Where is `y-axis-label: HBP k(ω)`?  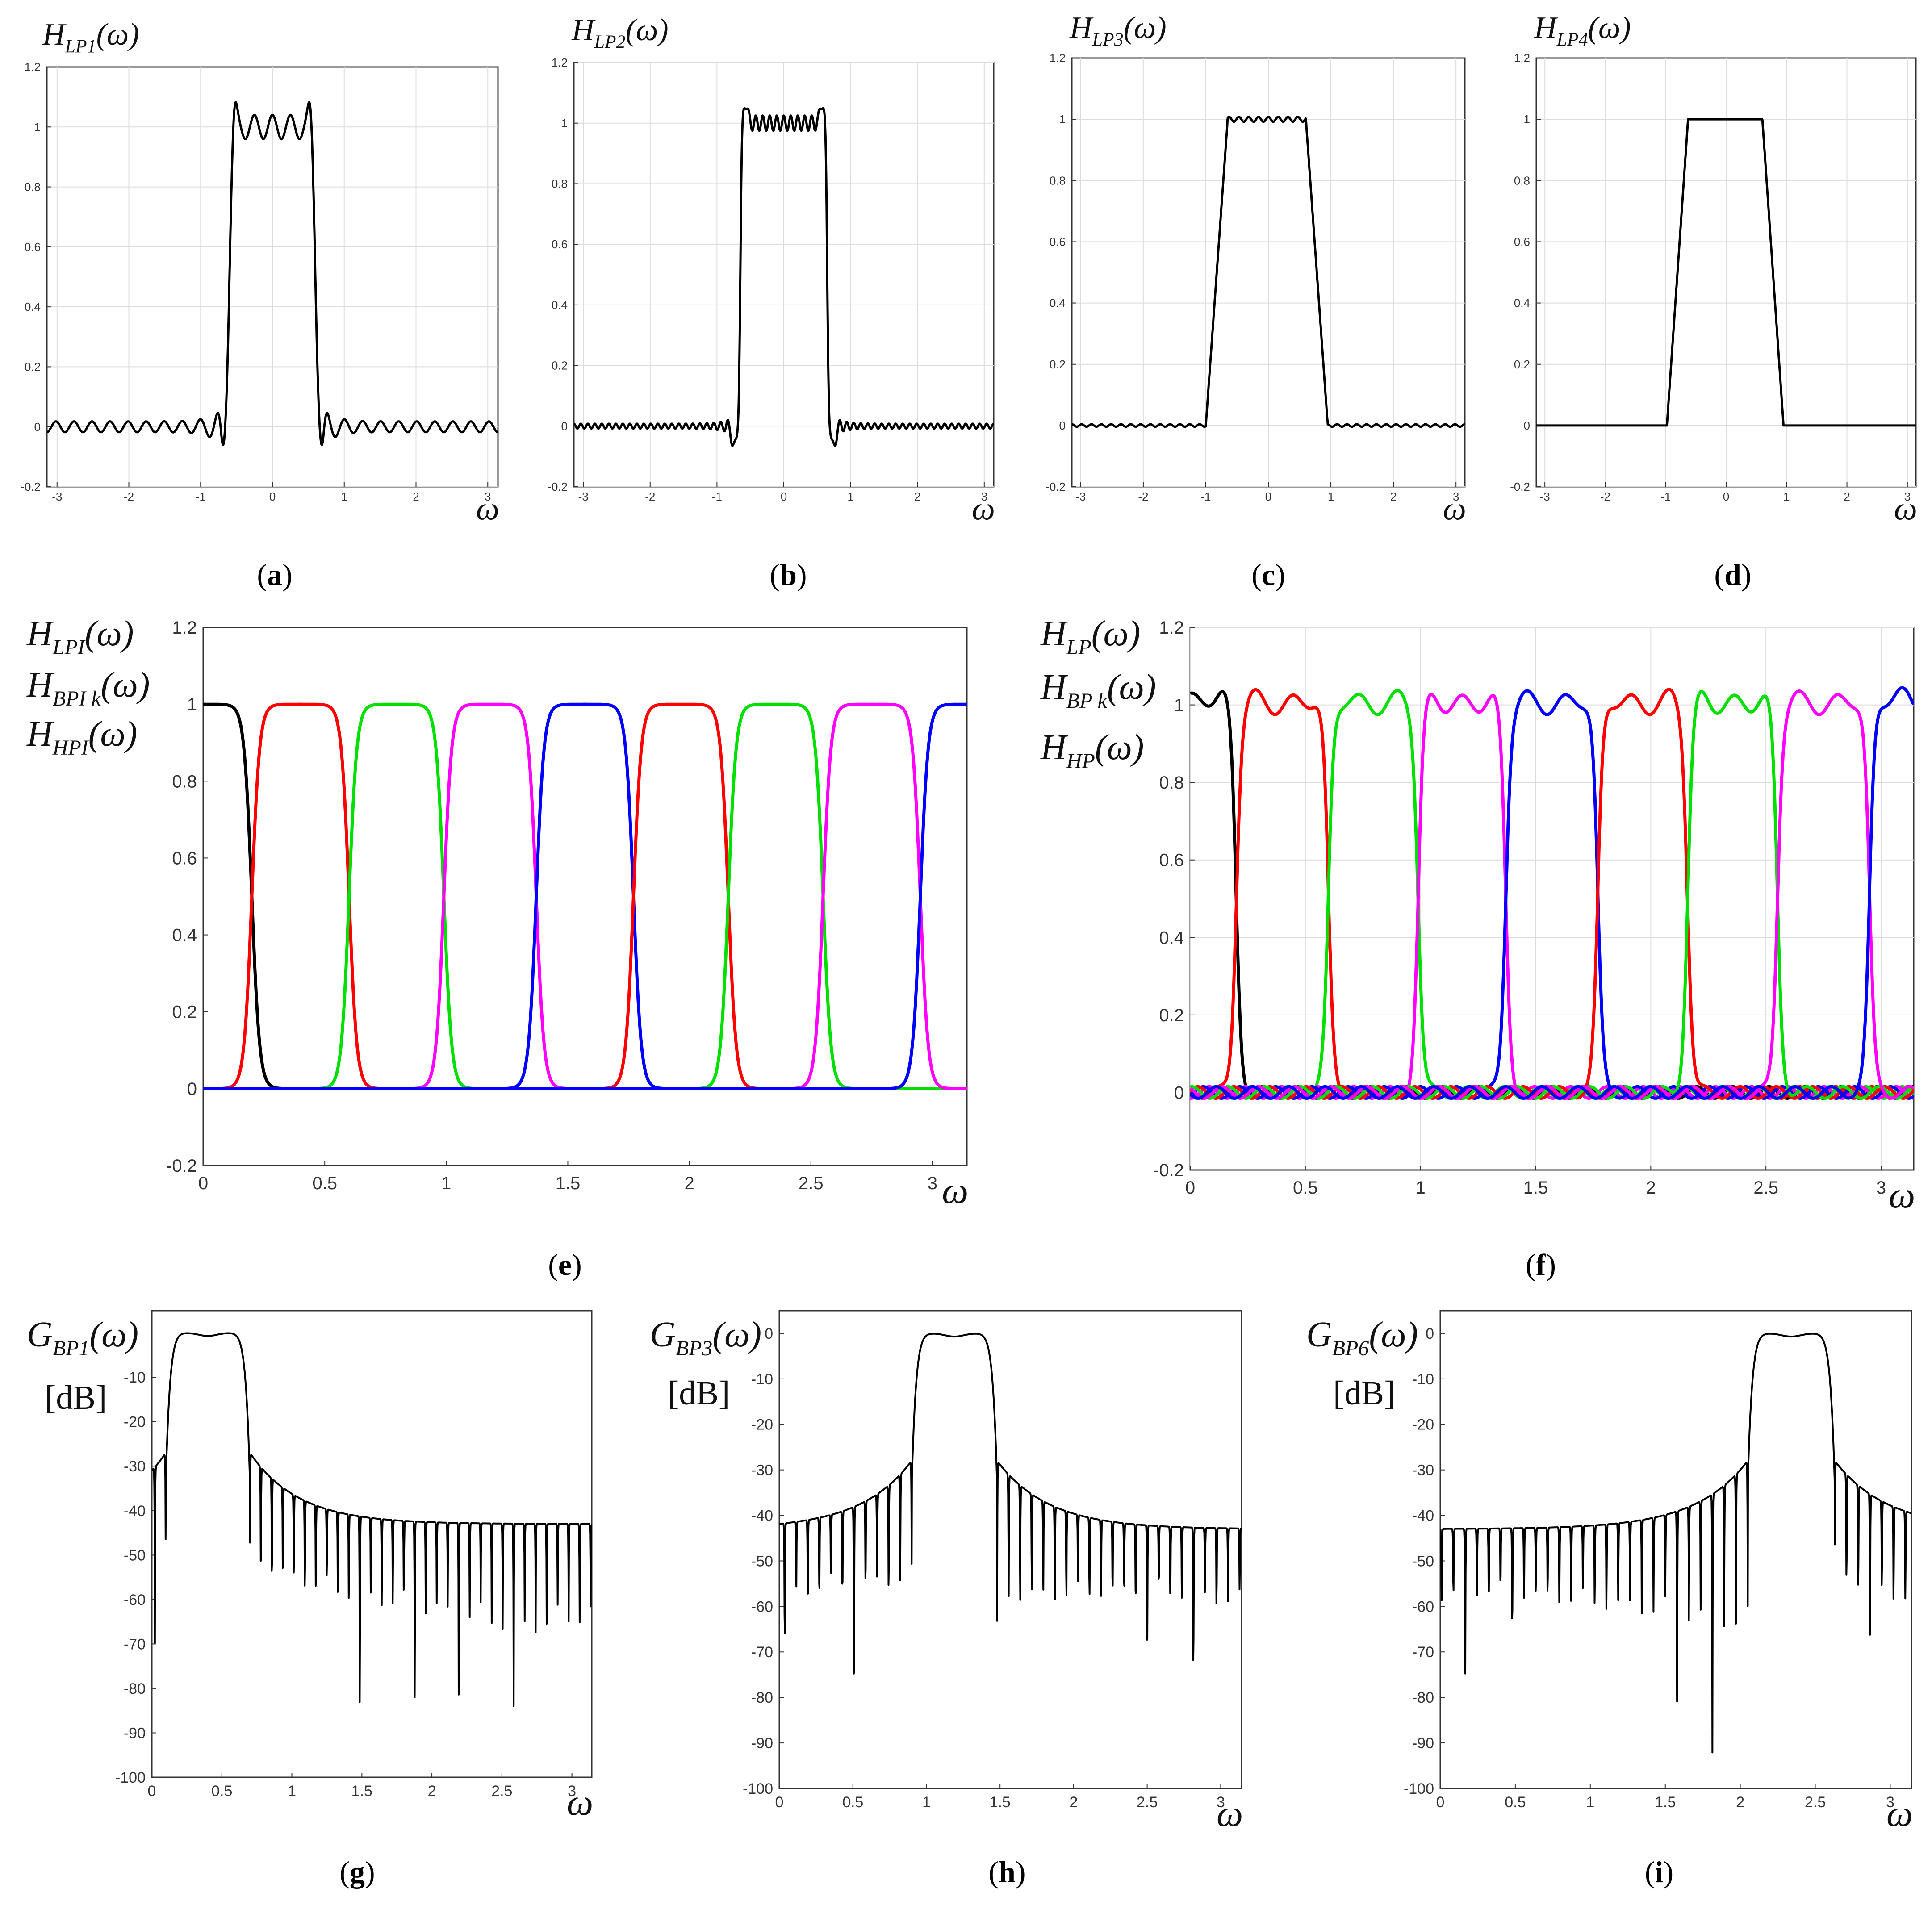 y-axis-label: HBP k(ω) is located at coordinates (1098, 690).